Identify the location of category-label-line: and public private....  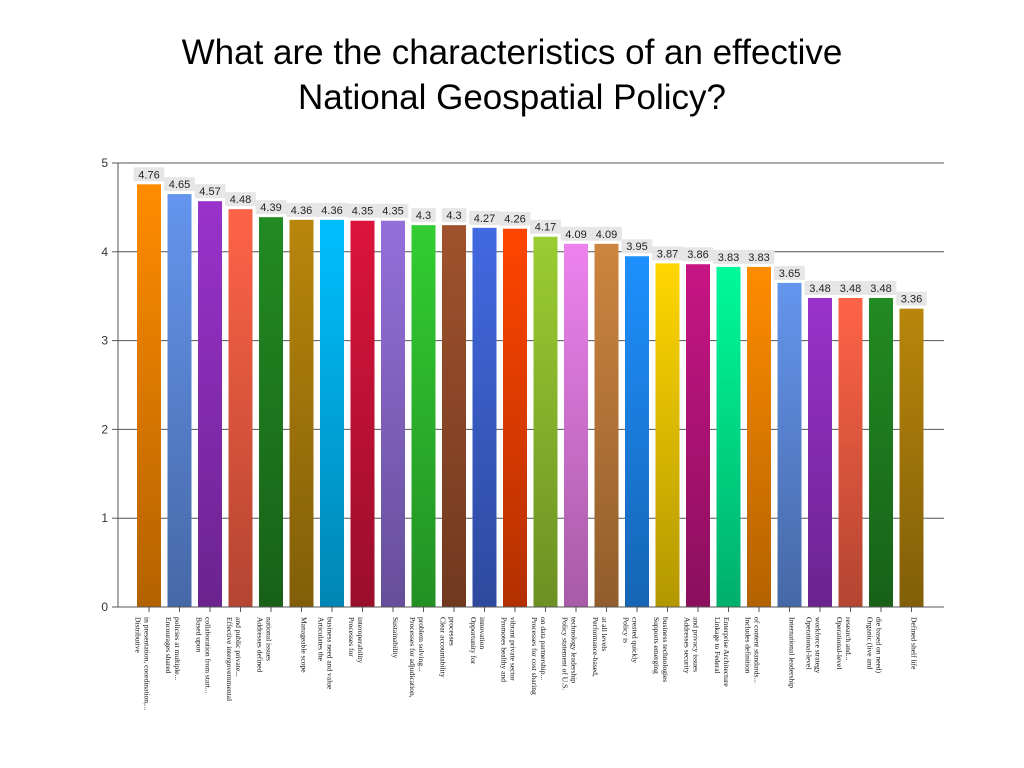
(238, 647).